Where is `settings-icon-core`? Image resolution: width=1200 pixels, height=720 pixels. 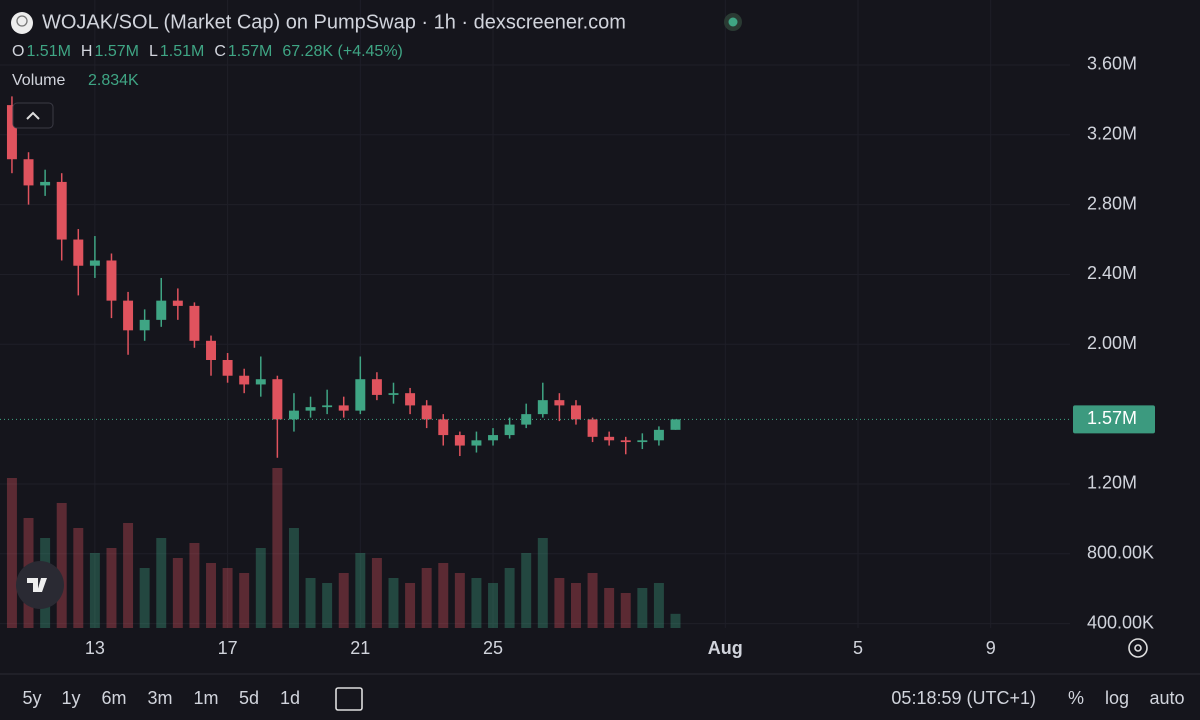
settings-icon-core is located at coordinates (1138, 648).